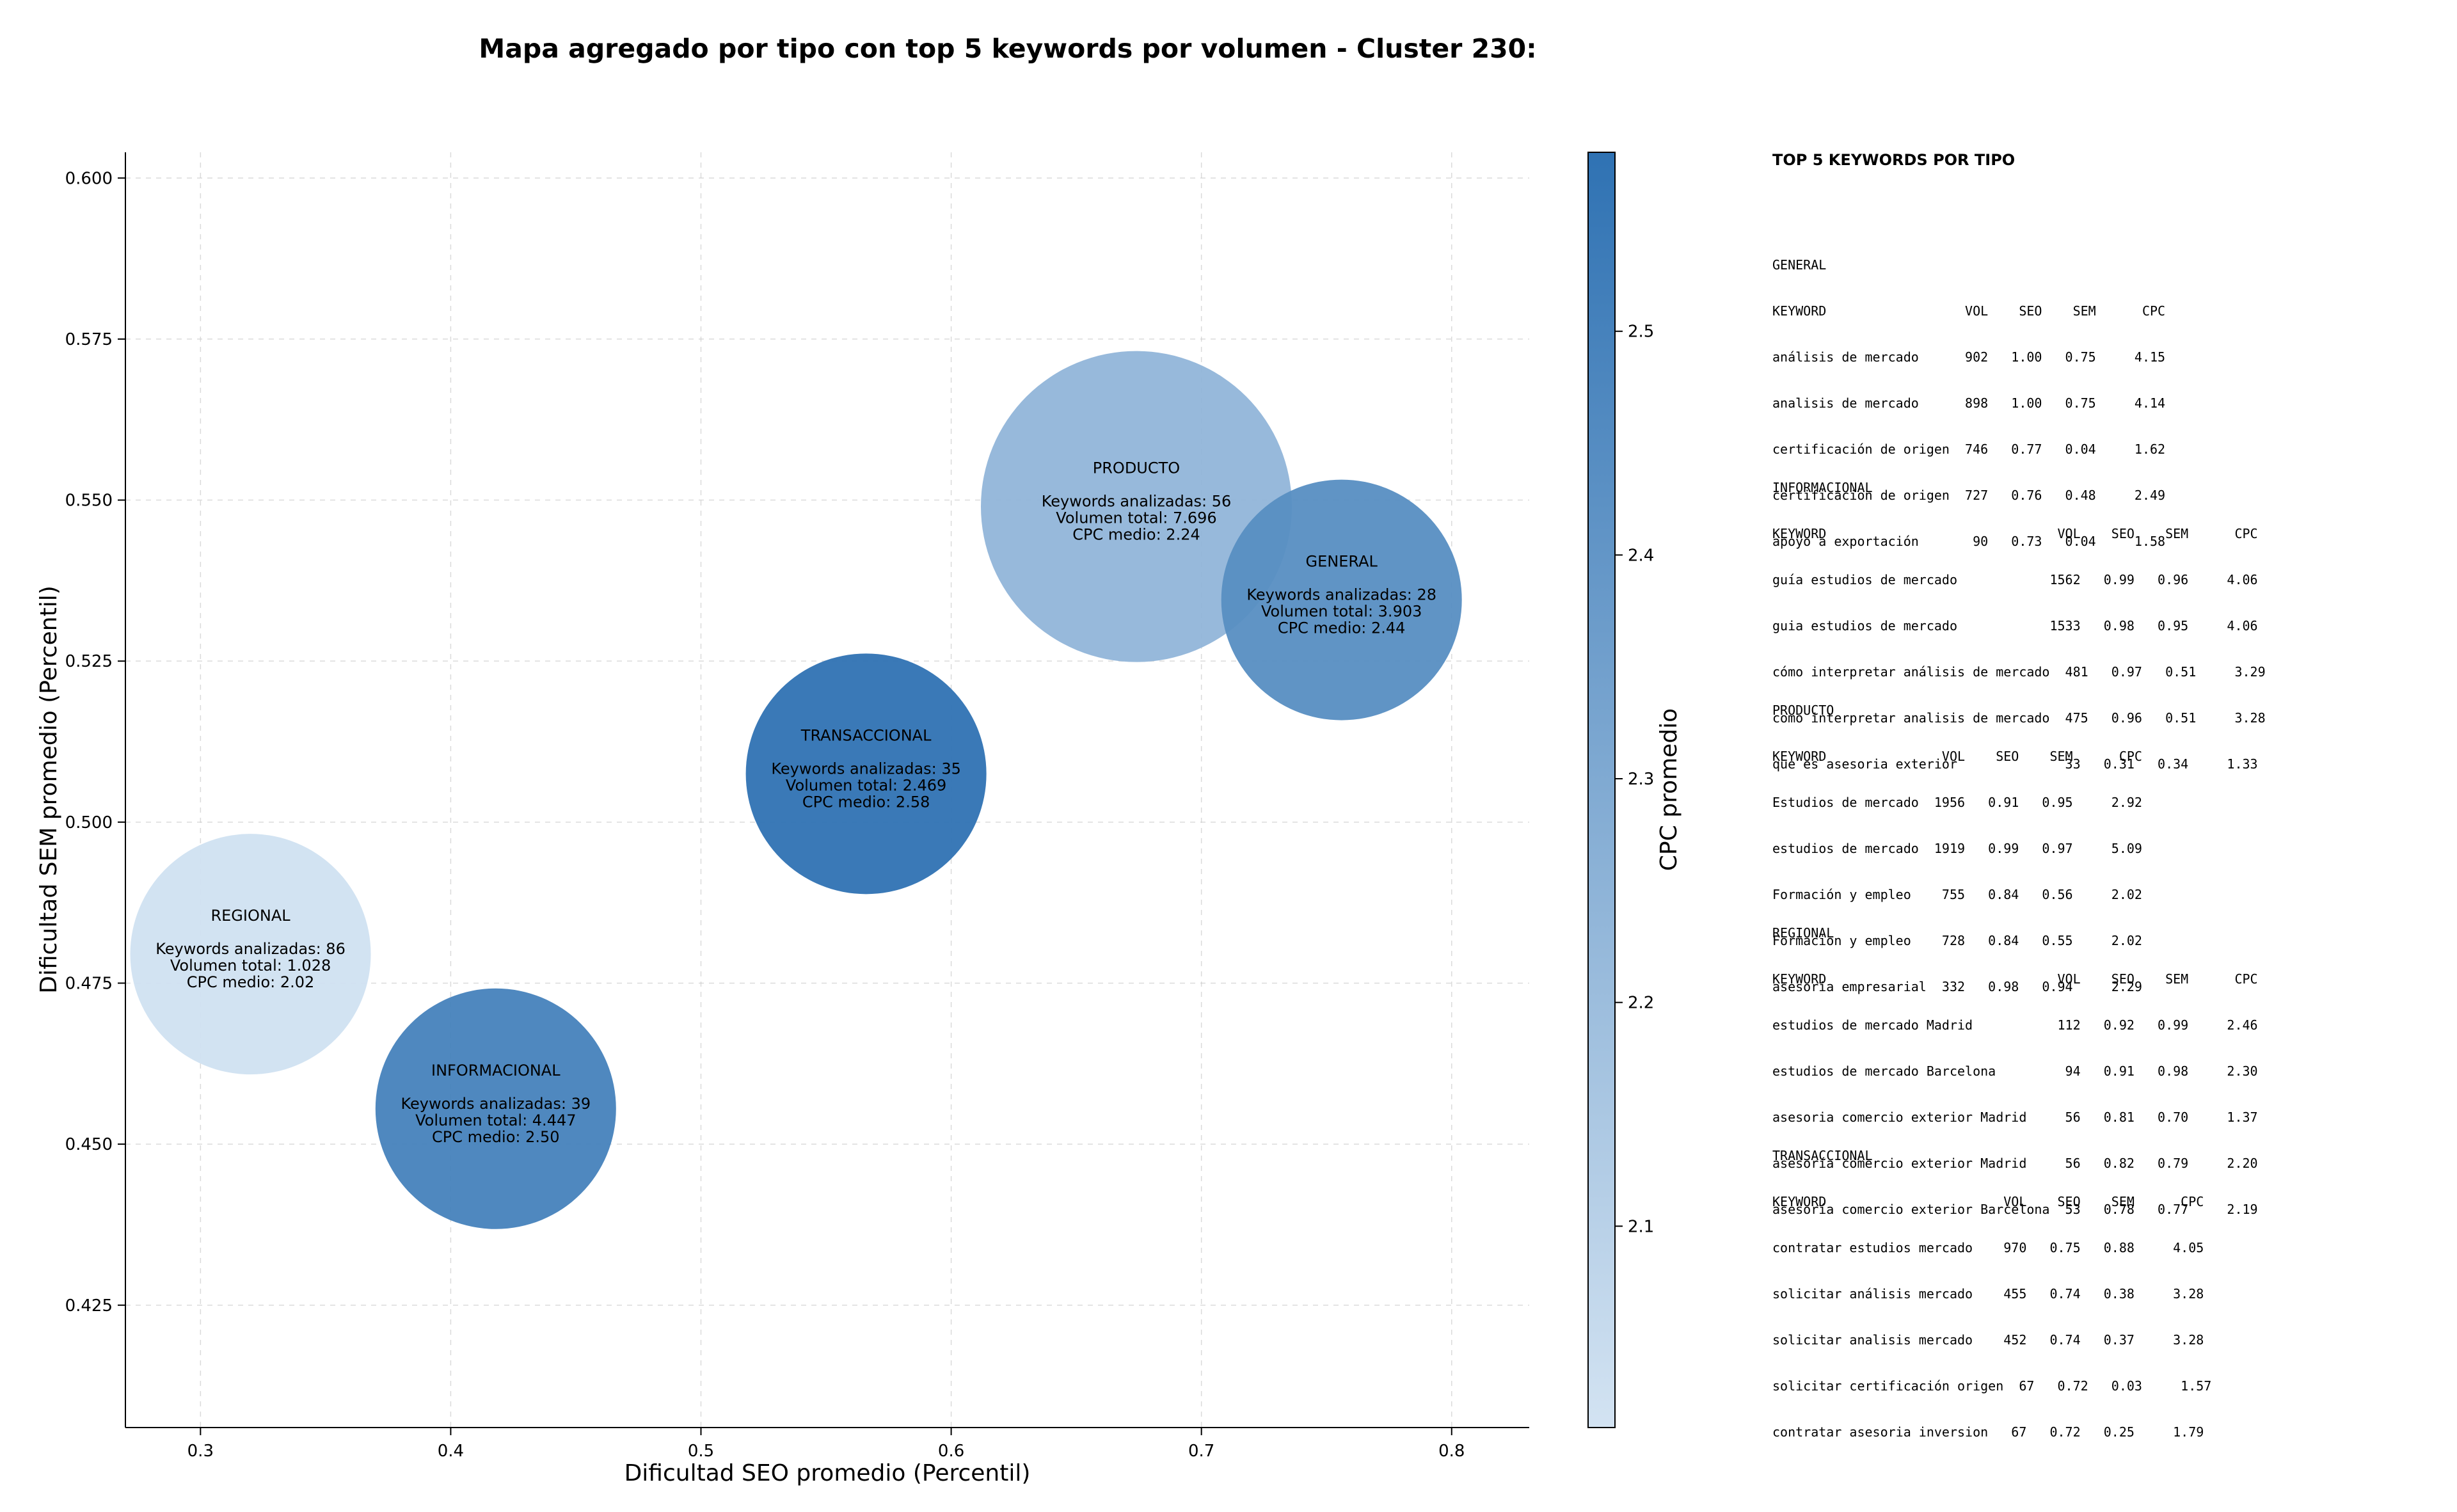 This screenshot has height=1512, width=2457. Describe the element at coordinates (951, 1451) in the screenshot. I see `x-tick-label: 0.6` at that location.